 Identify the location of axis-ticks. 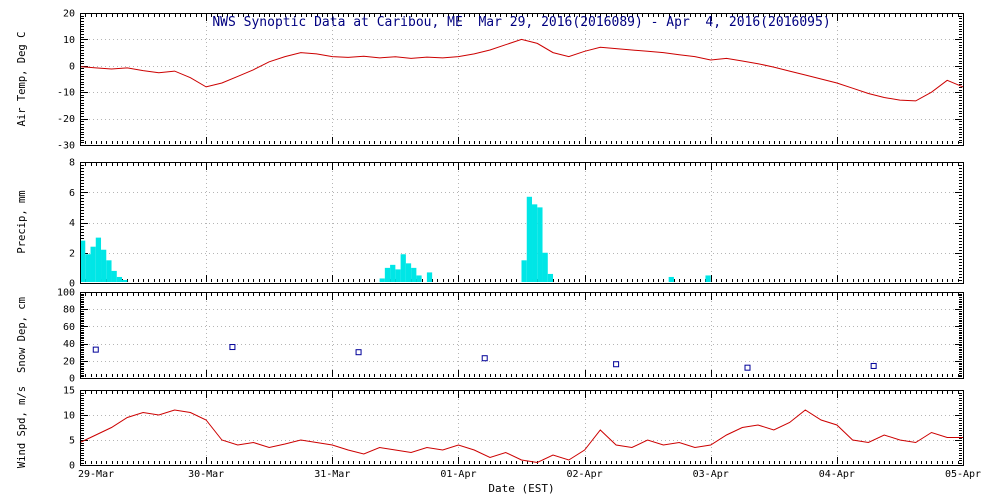
(522, 428).